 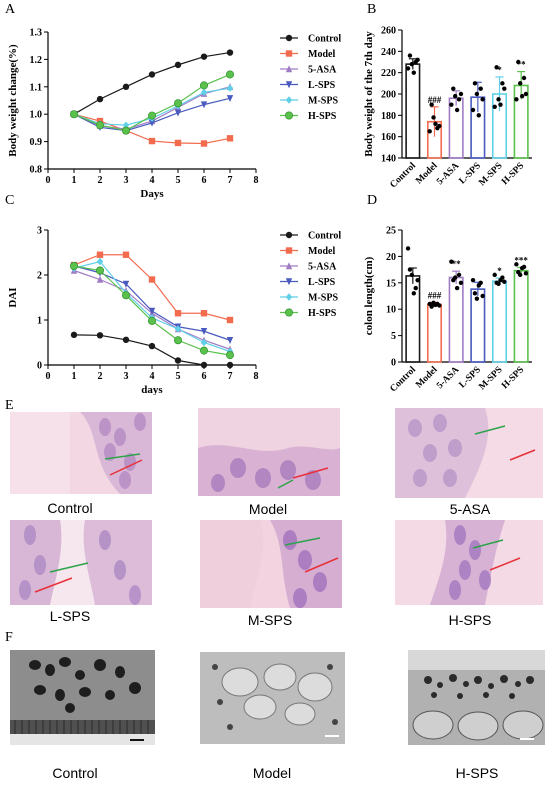 I want to click on histology-label-hsps: H-SPS, so click(x=470, y=620).